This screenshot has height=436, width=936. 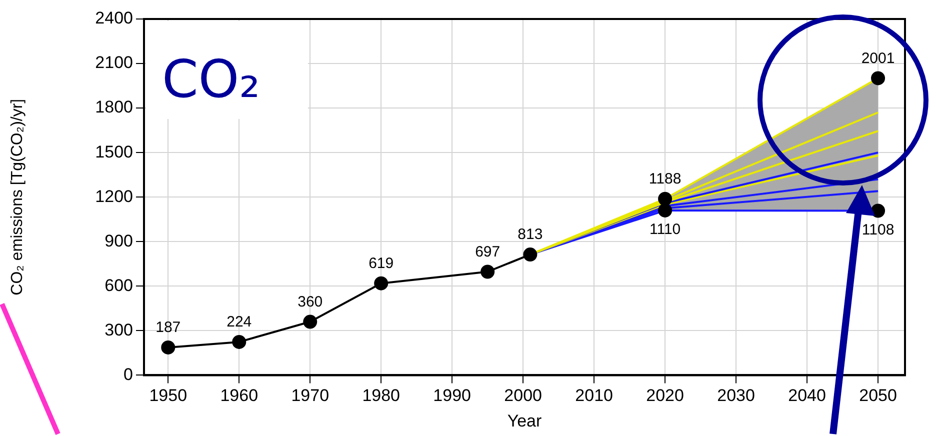 What do you see at coordinates (878, 396) in the screenshot?
I see `x-tick-label: 2050` at bounding box center [878, 396].